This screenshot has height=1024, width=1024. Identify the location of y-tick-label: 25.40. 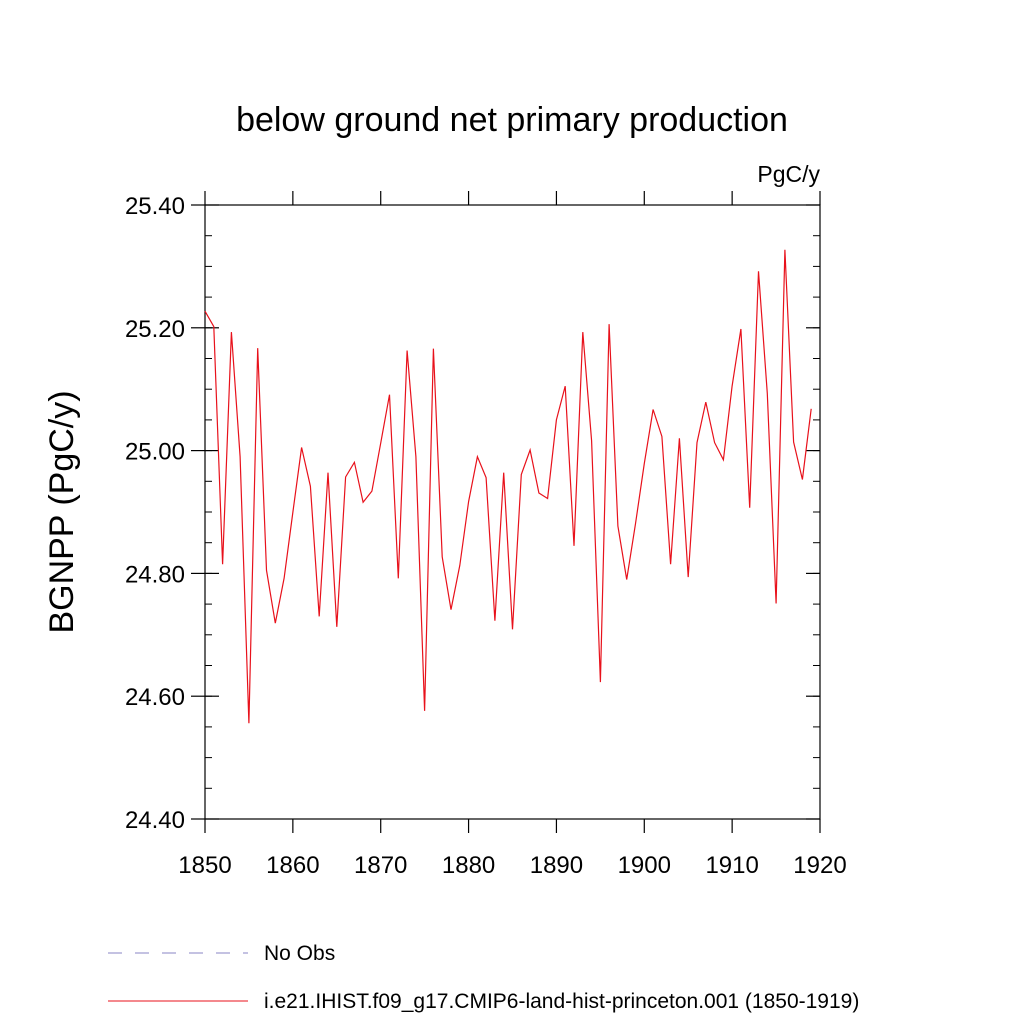
(155, 206).